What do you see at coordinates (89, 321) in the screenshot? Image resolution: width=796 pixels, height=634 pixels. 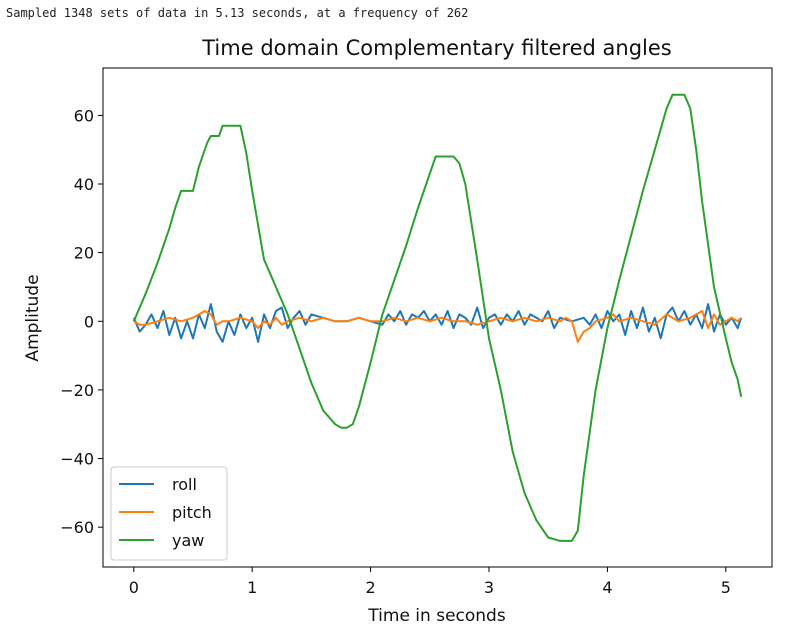 I see `y-tick-label: 0` at bounding box center [89, 321].